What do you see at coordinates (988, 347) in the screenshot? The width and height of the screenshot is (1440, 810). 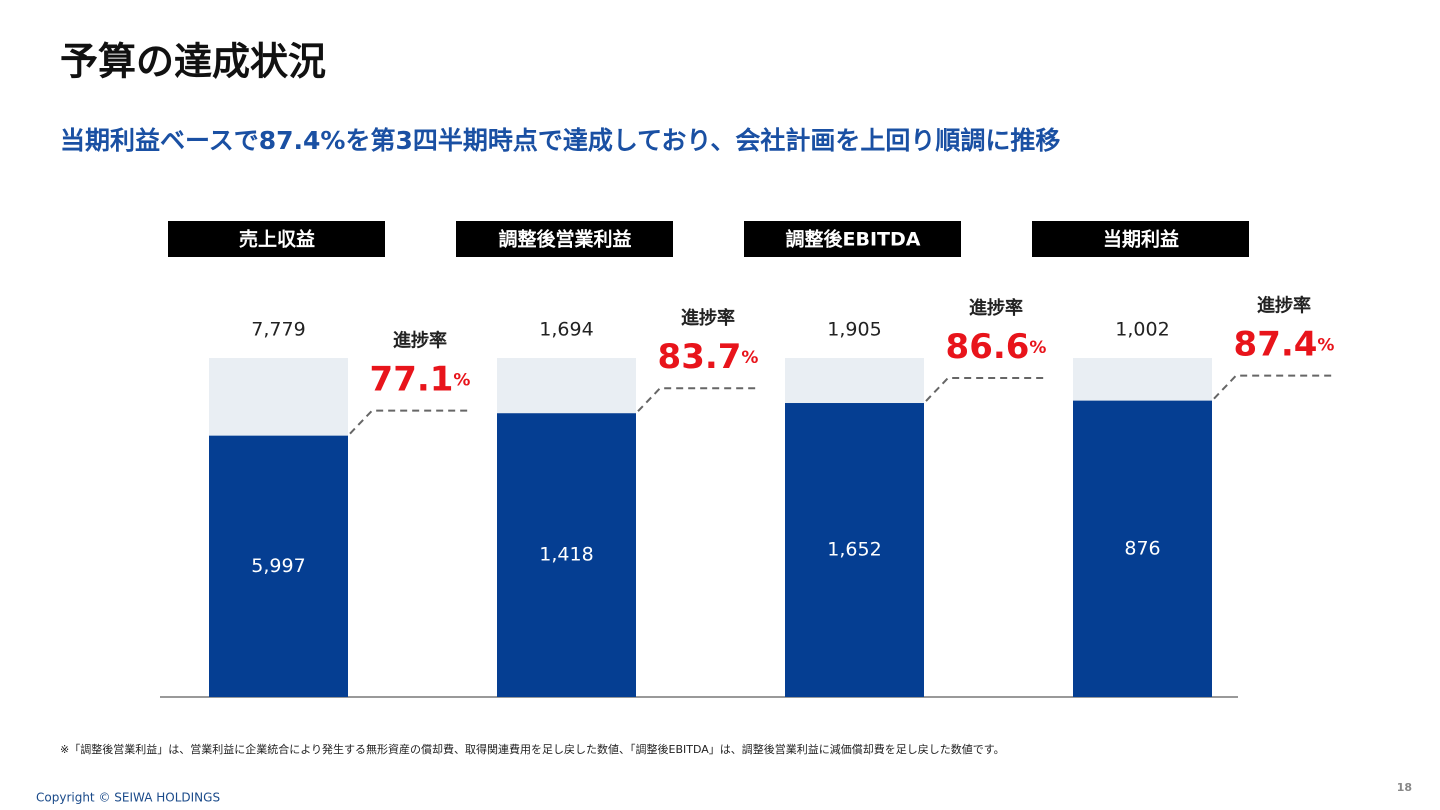 I see `rate-number: 86.6` at bounding box center [988, 347].